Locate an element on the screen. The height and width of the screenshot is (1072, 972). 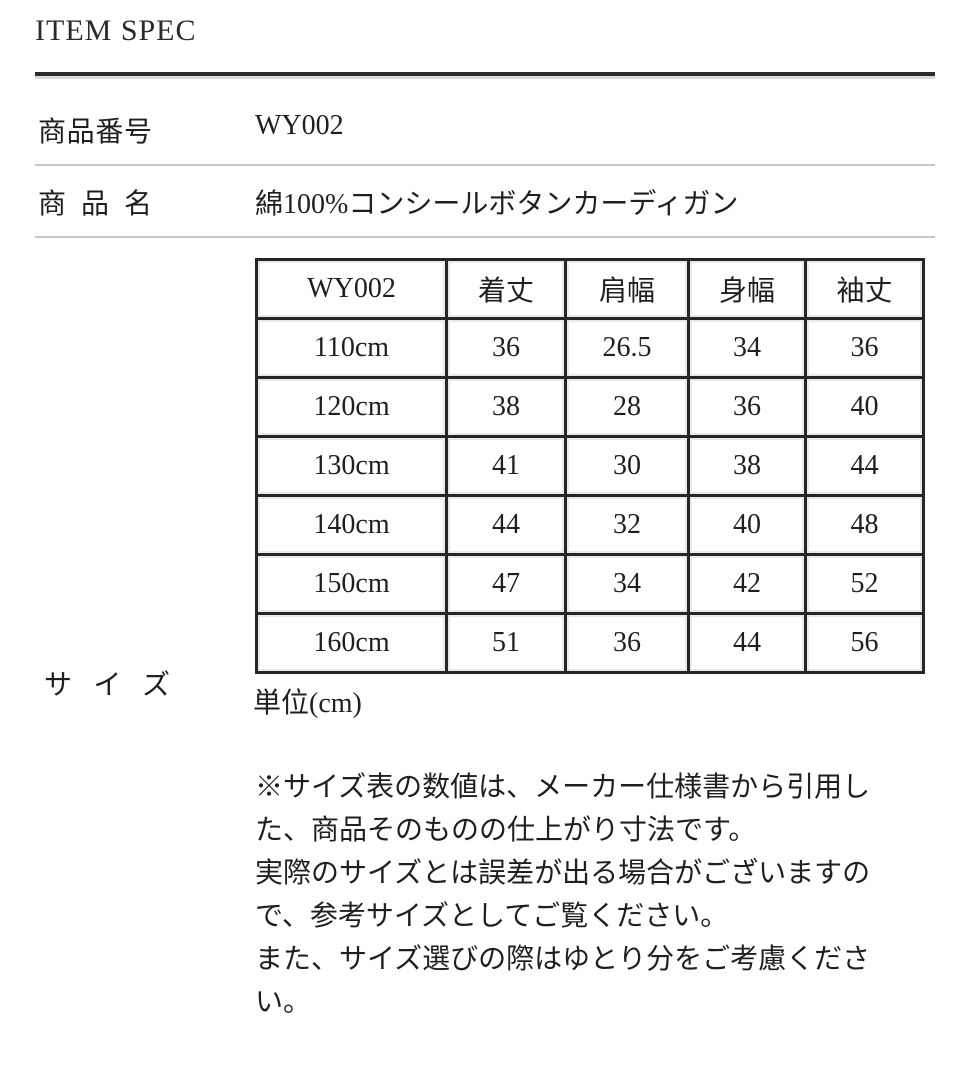
measure-cell: 41 is located at coordinates (506, 466).